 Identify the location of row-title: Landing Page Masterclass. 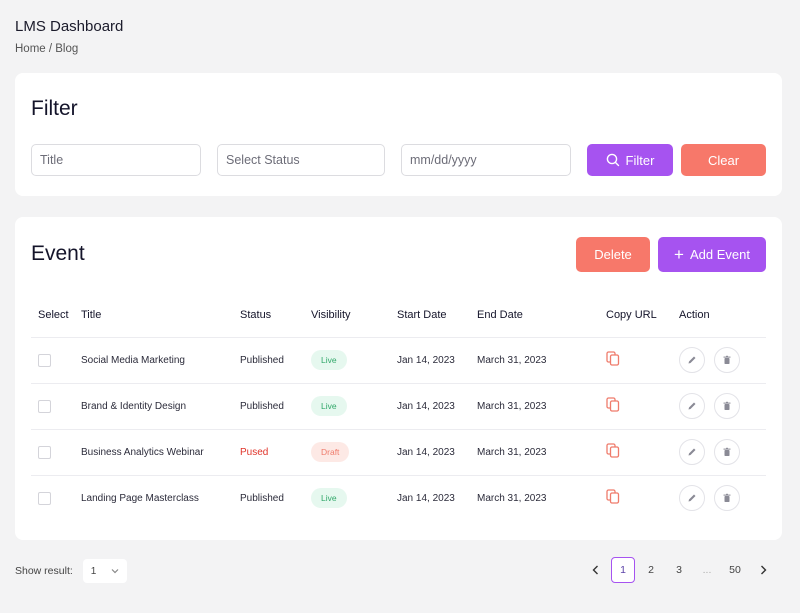
(140, 498).